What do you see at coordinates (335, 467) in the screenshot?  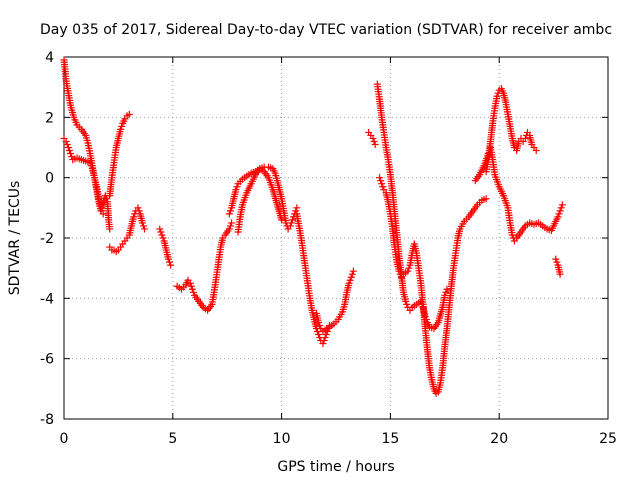 I see `x-axis-label: GPS time / hours` at bounding box center [335, 467].